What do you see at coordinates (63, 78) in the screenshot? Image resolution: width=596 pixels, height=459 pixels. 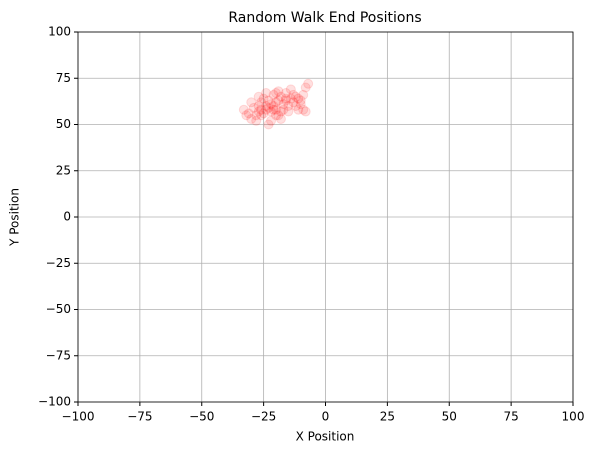 I see `y-tick-label: 75` at bounding box center [63, 78].